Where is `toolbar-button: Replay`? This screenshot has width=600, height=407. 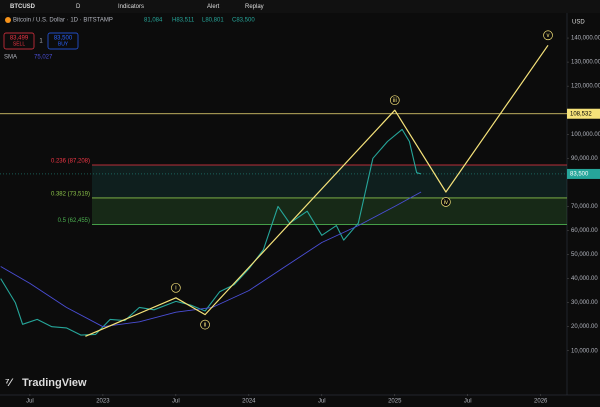 toolbar-button: Replay is located at coordinates (254, 7).